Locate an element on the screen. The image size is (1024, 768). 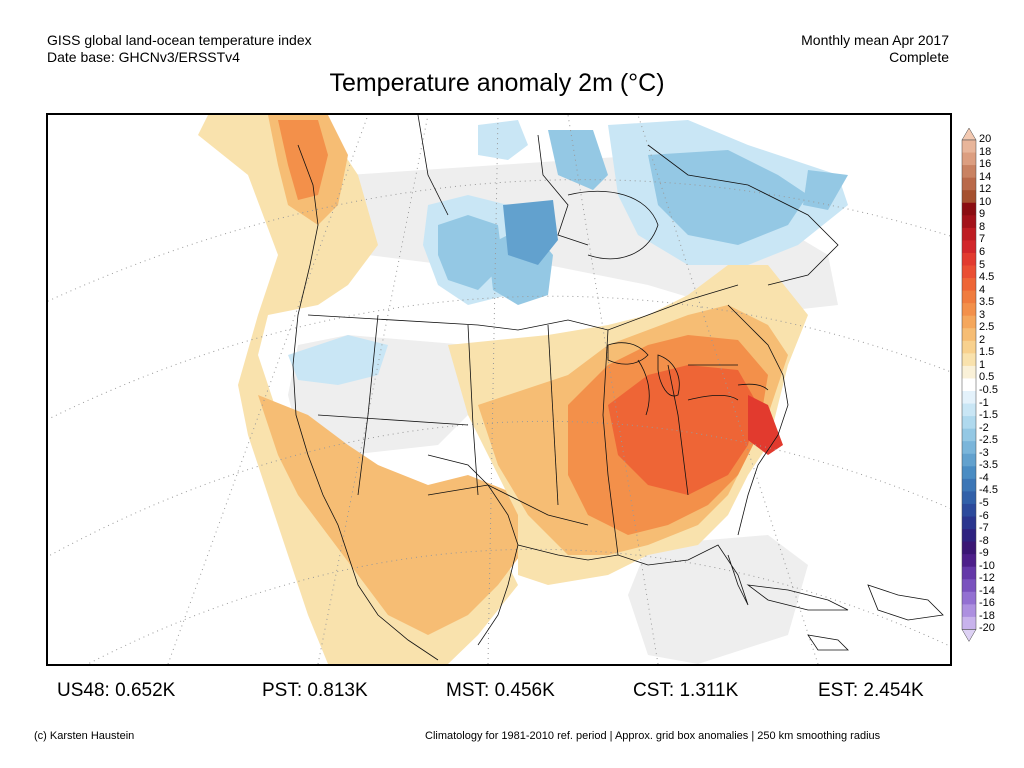
legend-tick-label: 3 is located at coordinates (982, 314).